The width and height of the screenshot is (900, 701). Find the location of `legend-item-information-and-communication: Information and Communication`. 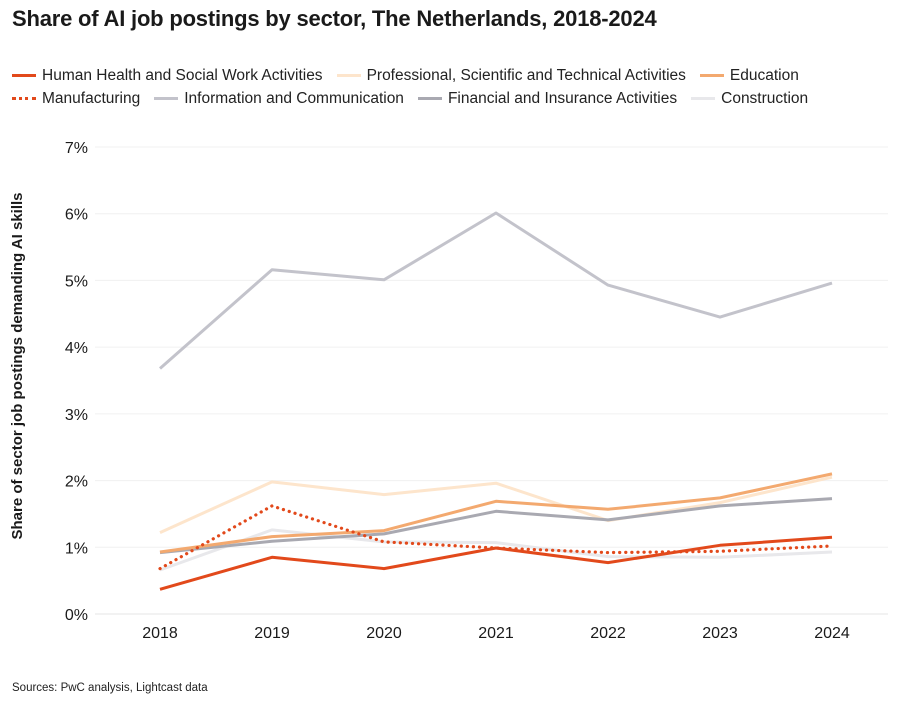

legend-item-information-and-communication: Information and Communication is located at coordinates (279, 99).